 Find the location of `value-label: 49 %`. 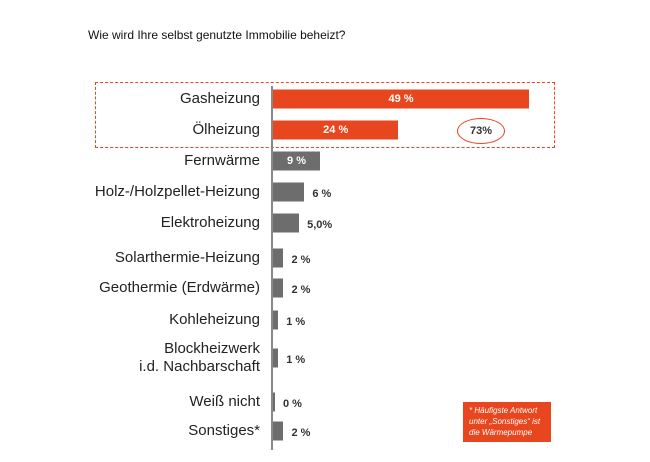

value-label: 49 % is located at coordinates (401, 99).